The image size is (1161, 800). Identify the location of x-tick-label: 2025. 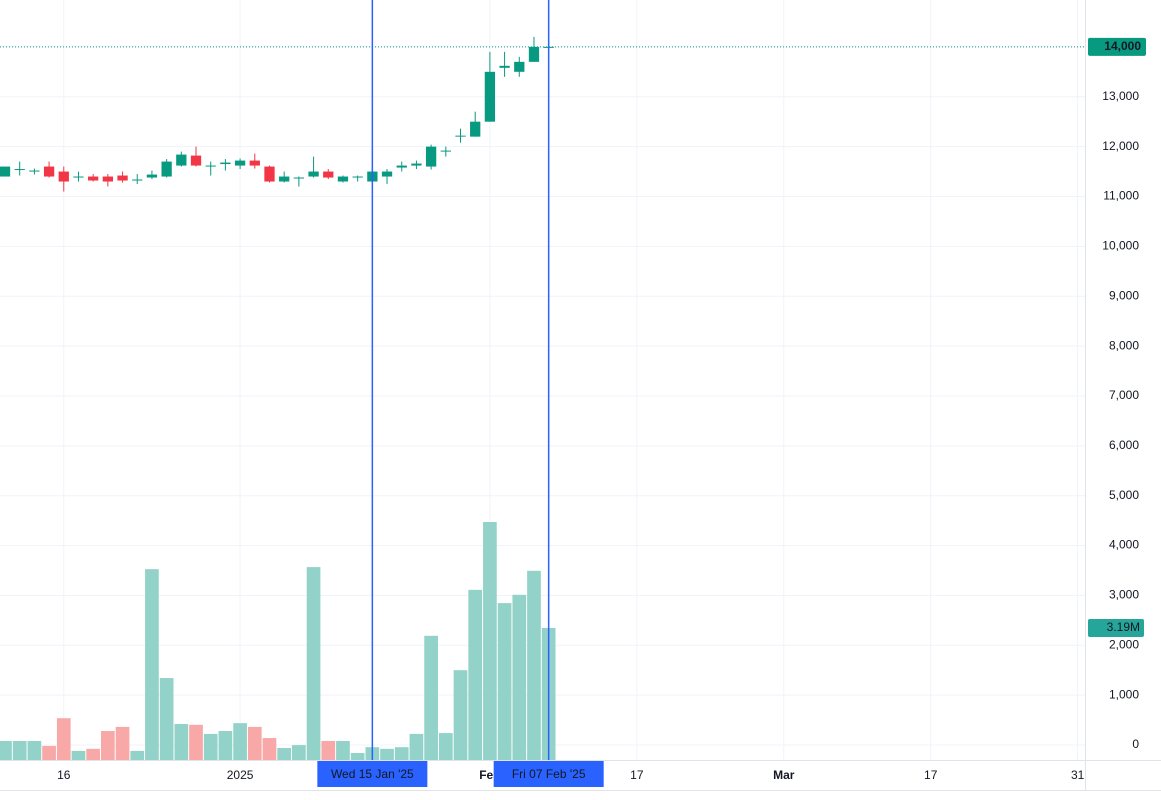
(240, 775).